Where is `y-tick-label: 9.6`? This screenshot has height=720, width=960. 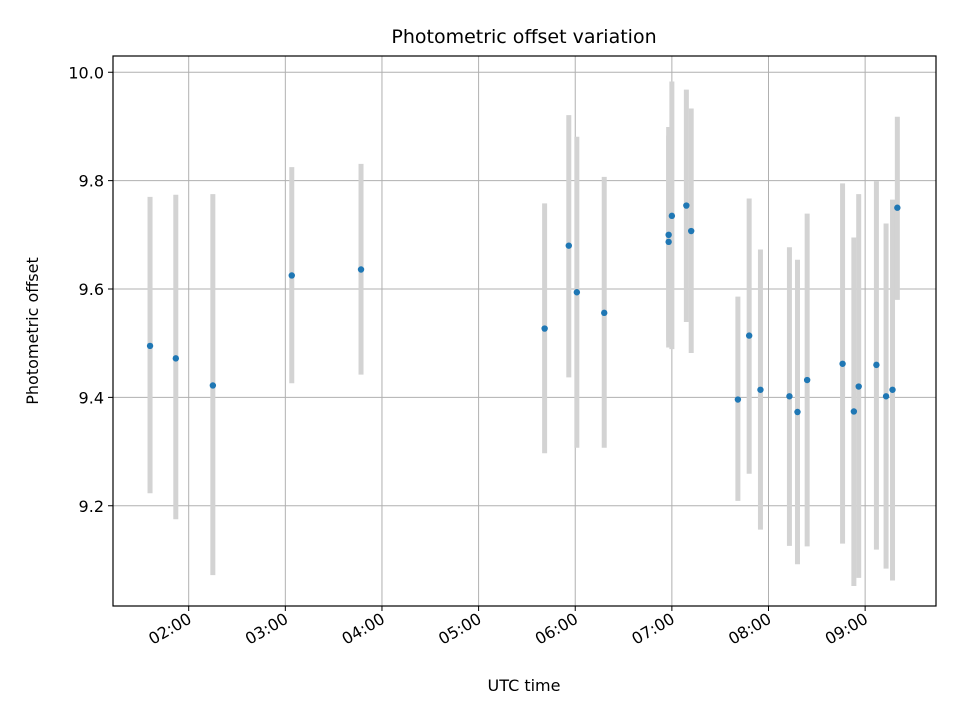 y-tick-label: 9.6 is located at coordinates (91, 289).